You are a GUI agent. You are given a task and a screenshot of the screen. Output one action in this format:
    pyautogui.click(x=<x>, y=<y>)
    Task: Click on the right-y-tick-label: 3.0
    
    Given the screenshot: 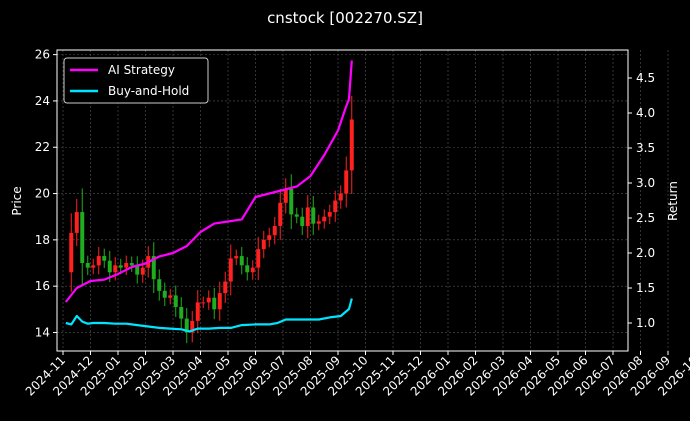 What is the action you would take?
    pyautogui.click(x=645, y=183)
    